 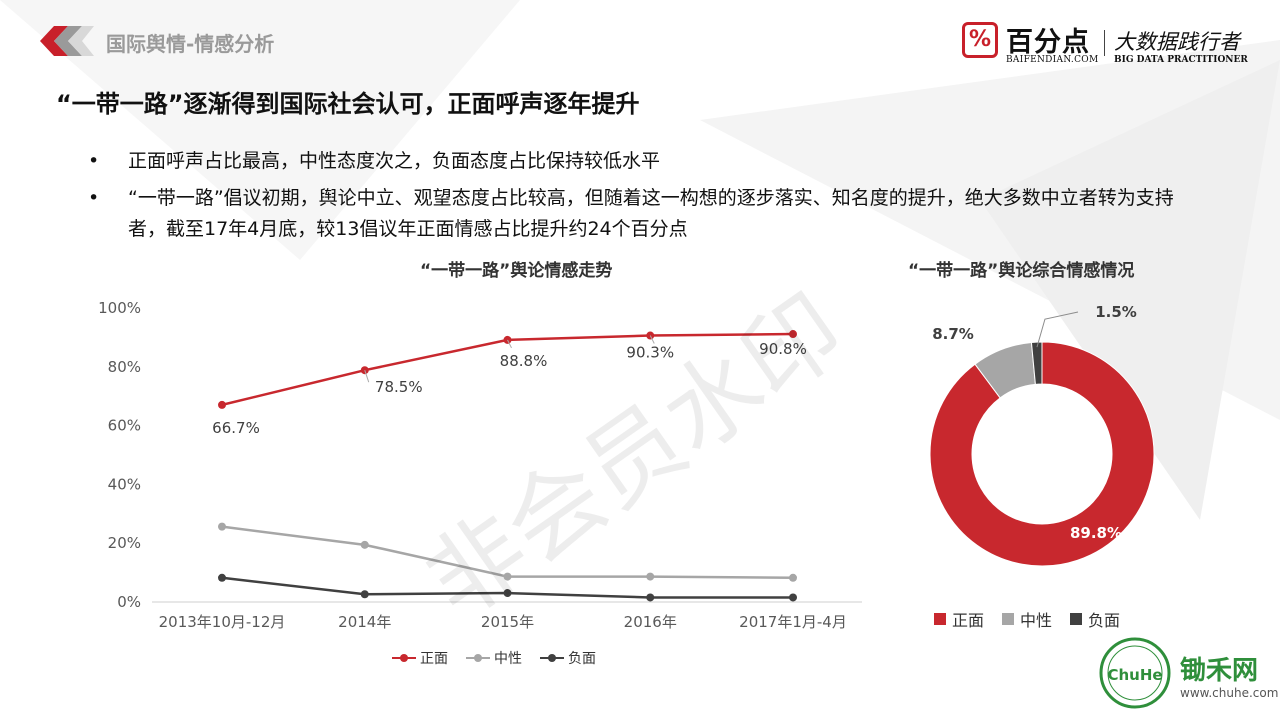 What do you see at coordinates (190, 44) in the screenshot?
I see `section-label: 国际舆情-情感分析` at bounding box center [190, 44].